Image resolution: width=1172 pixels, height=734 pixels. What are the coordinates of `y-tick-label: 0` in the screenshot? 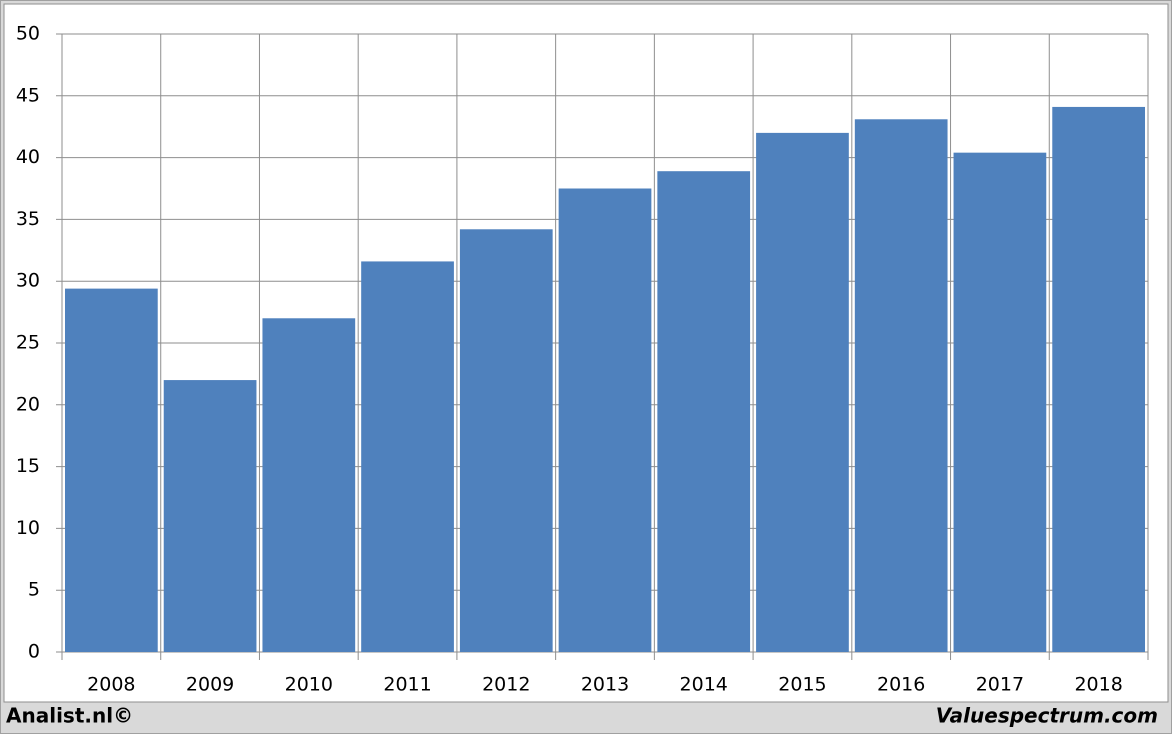 It's located at (34, 652).